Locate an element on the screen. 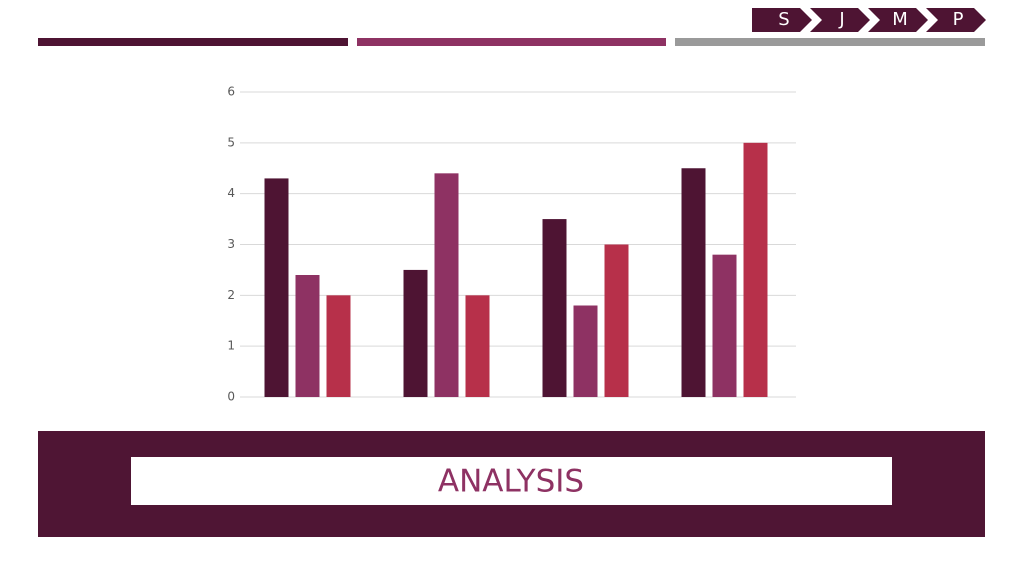  banner-title: ANALYSIS is located at coordinates (511, 482).